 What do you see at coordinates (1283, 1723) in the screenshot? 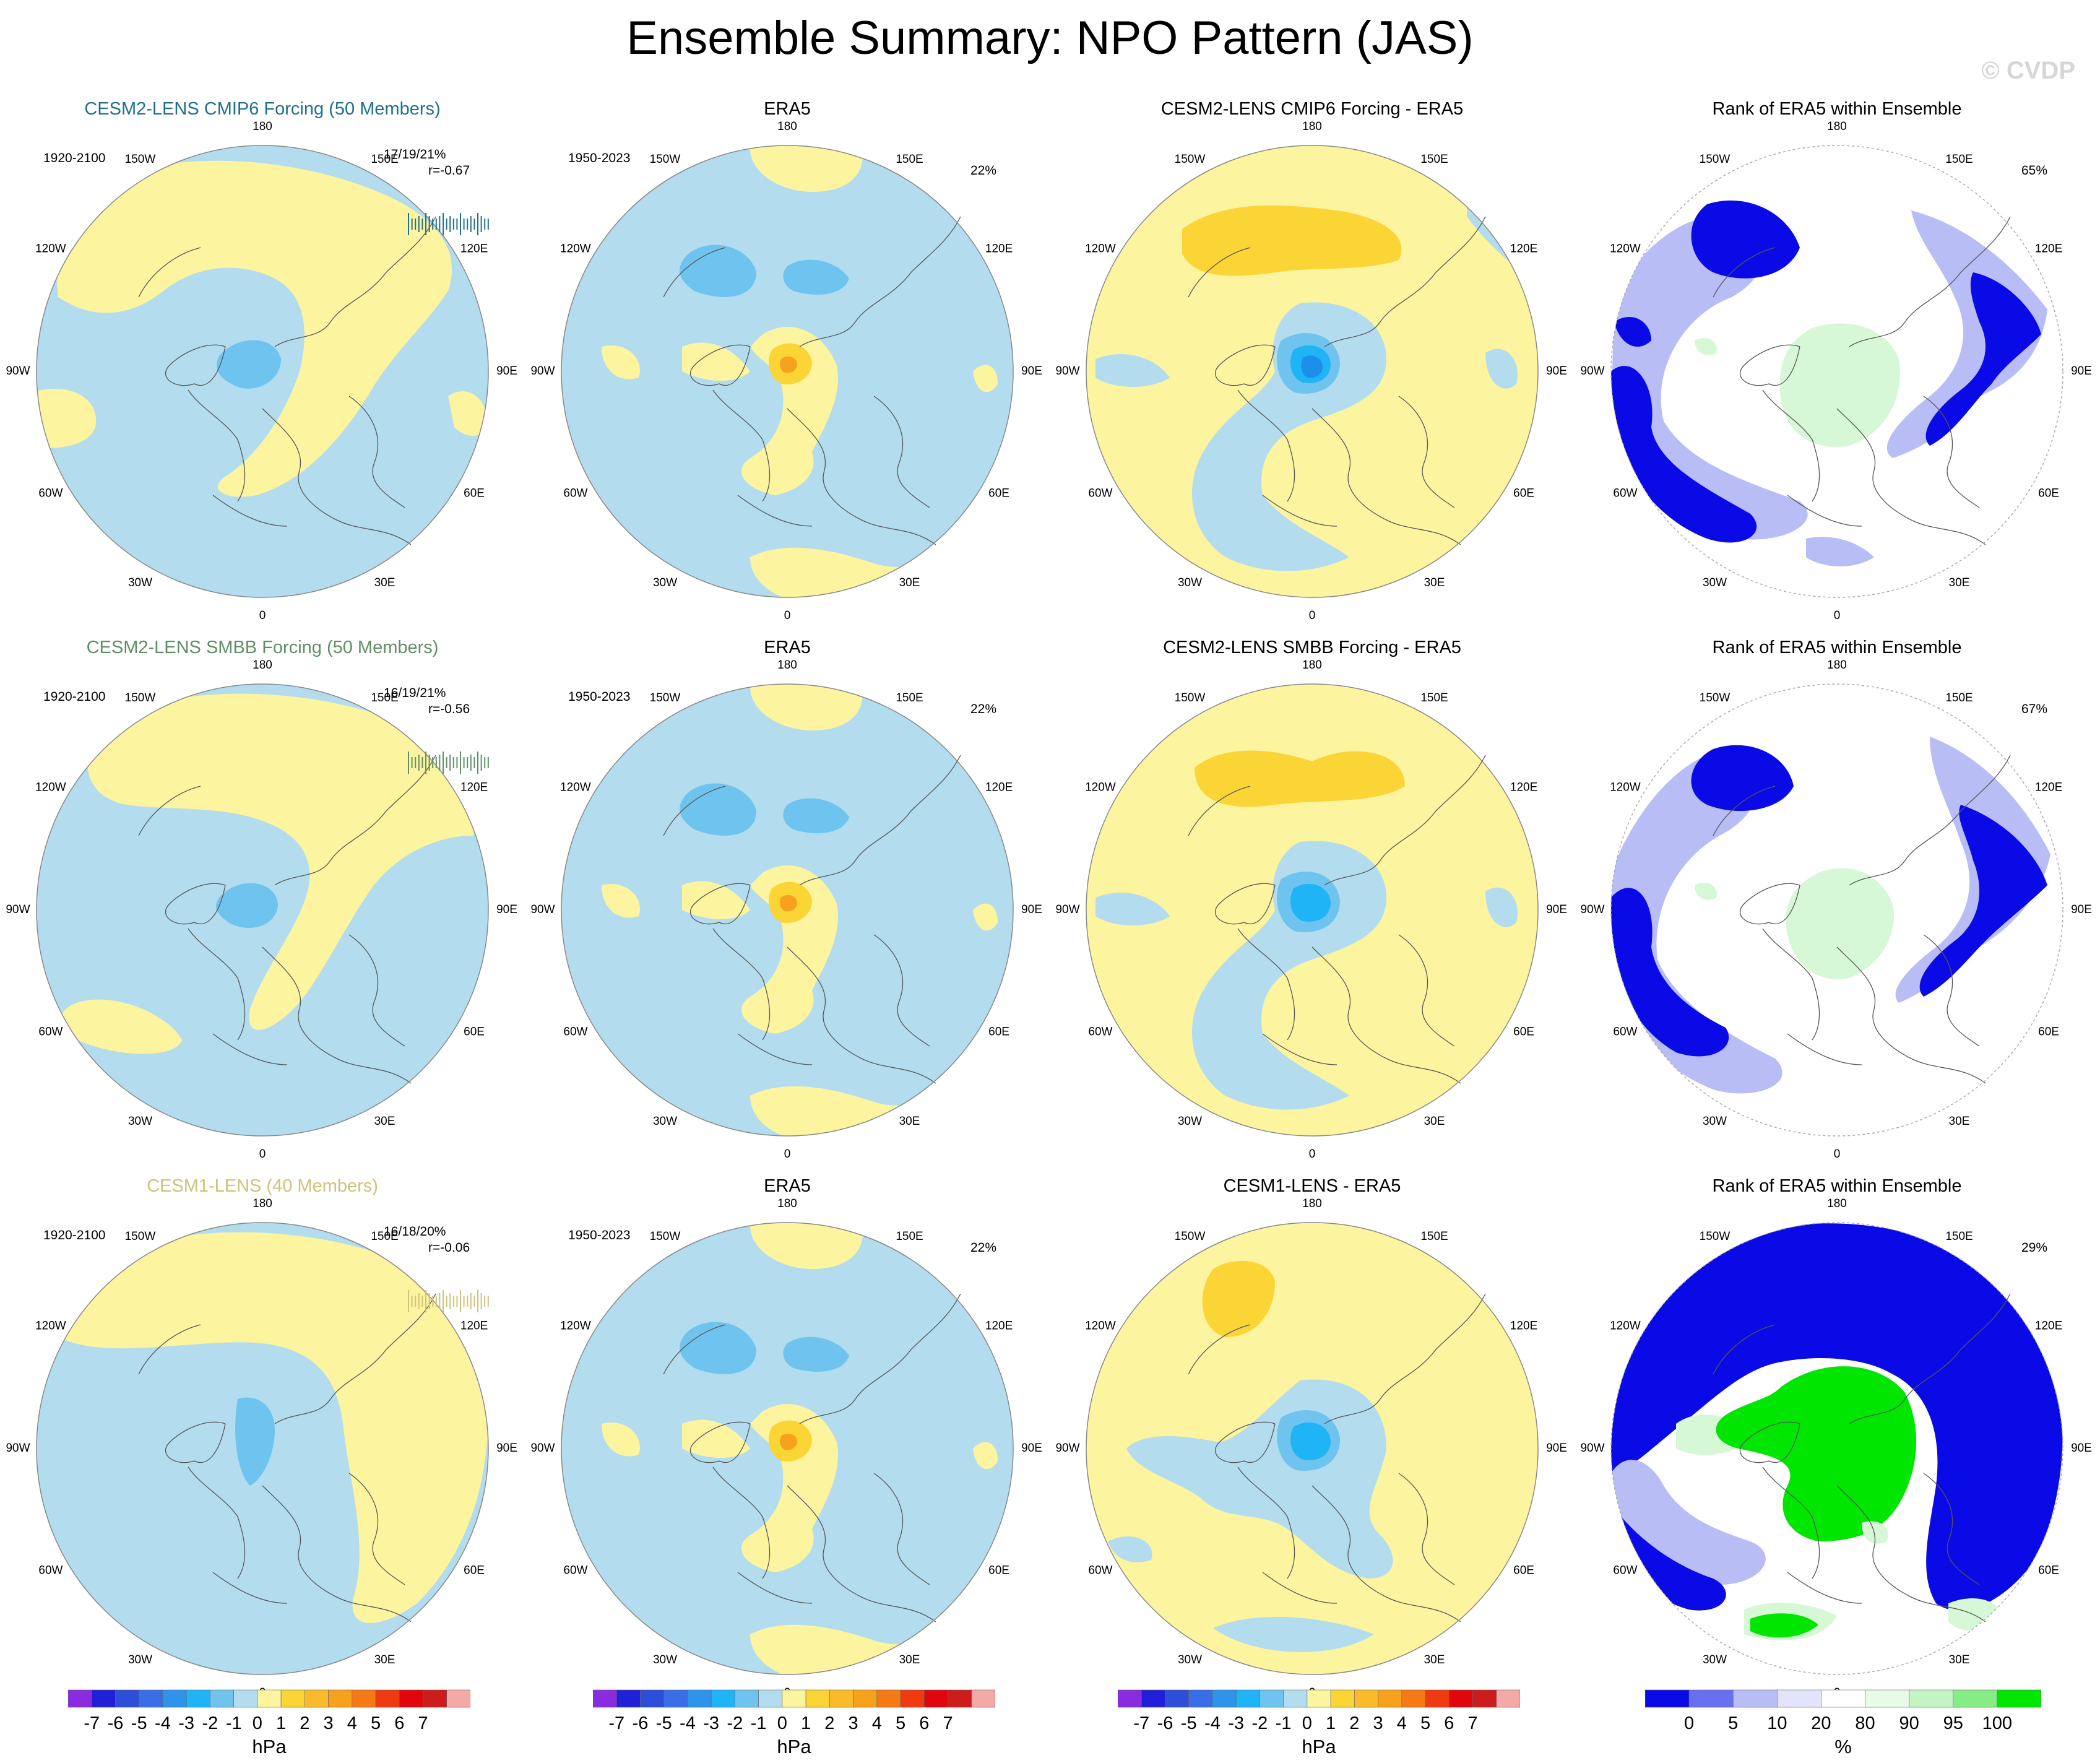
I see `colorbar-tick-label: -1` at bounding box center [1283, 1723].